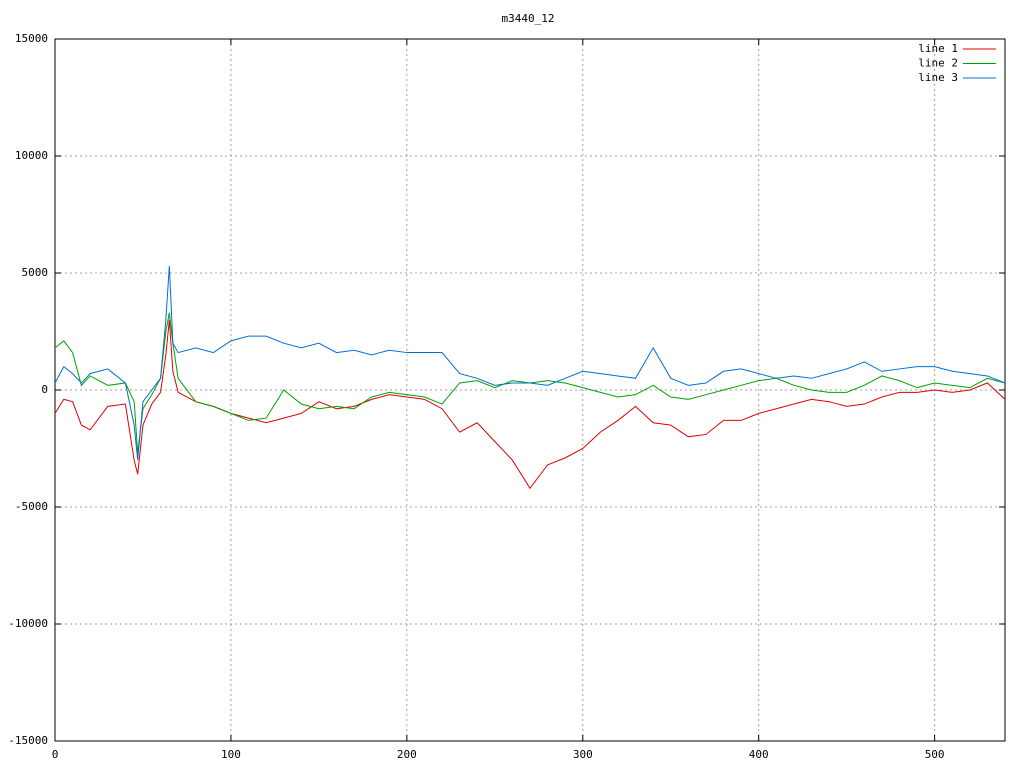 This screenshot has height=768, width=1024. What do you see at coordinates (938, 48) in the screenshot?
I see `legend-label: line 1` at bounding box center [938, 48].